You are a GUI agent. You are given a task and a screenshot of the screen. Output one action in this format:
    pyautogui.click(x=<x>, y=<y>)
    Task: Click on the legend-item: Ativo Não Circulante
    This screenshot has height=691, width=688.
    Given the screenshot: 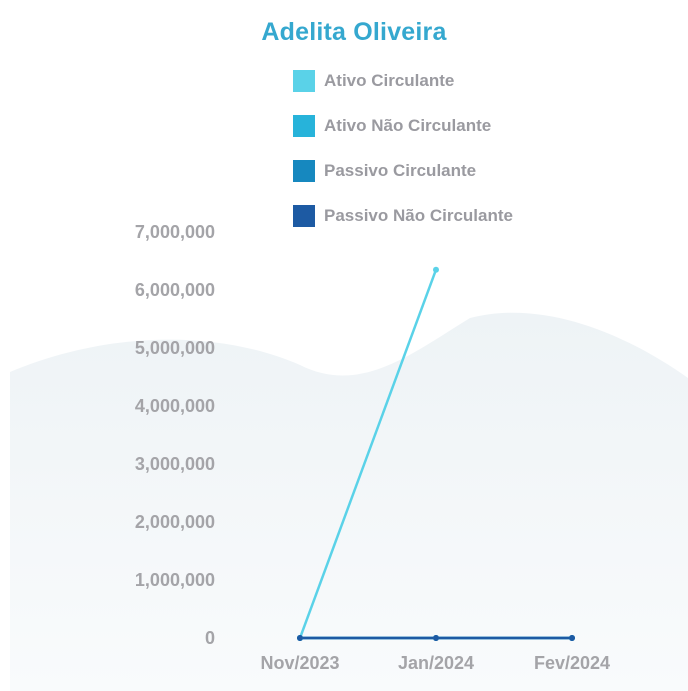 What is the action you would take?
    pyautogui.click(x=403, y=125)
    